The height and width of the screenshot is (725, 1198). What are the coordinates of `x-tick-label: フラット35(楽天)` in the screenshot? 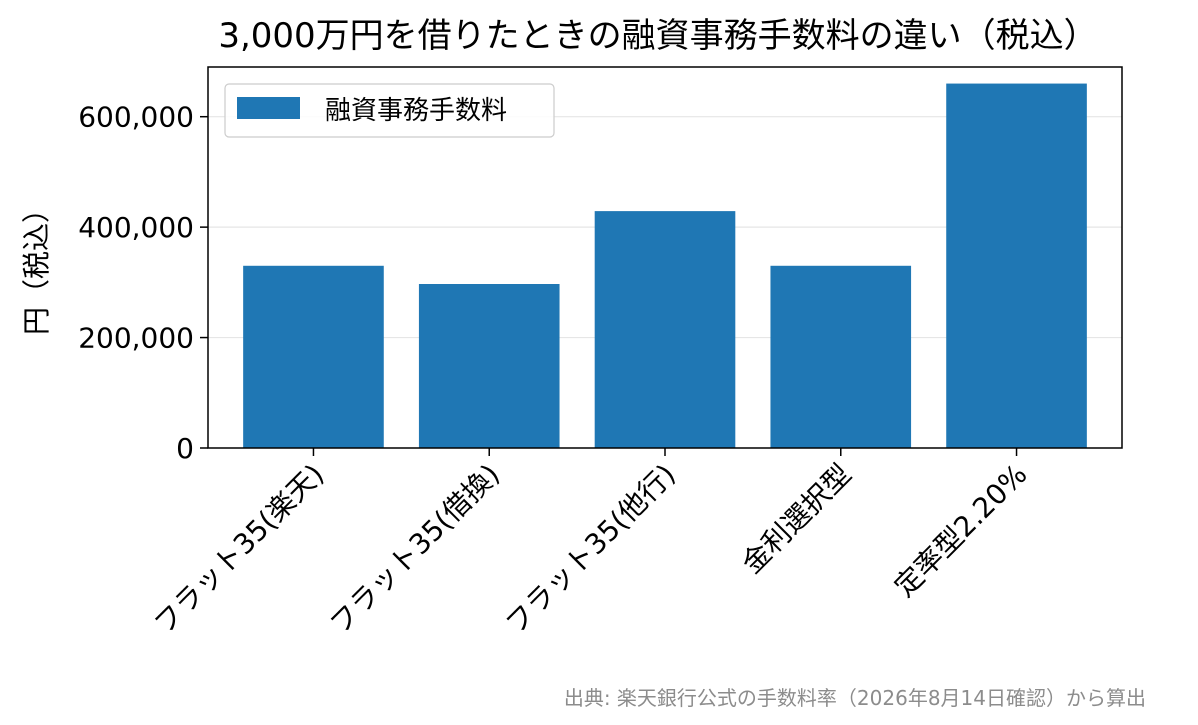 It's located at (239, 549).